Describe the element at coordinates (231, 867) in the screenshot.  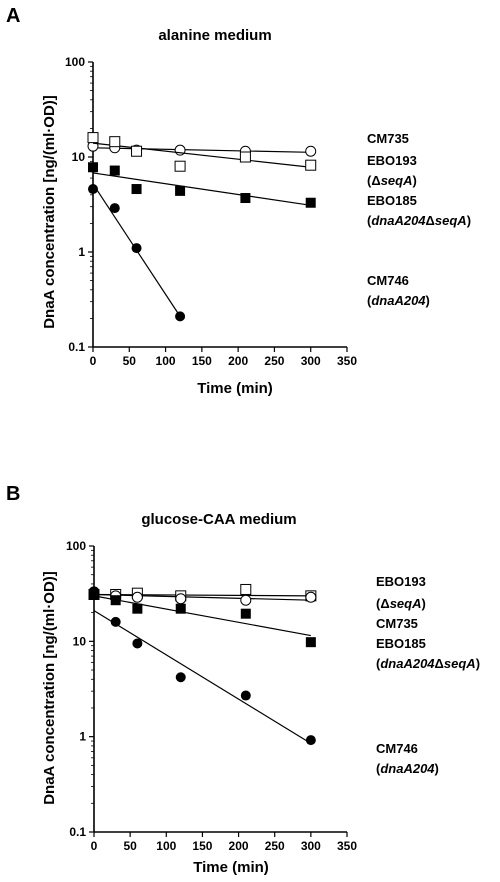
I see `panel-b-xlabel: Time (min)` at that location.